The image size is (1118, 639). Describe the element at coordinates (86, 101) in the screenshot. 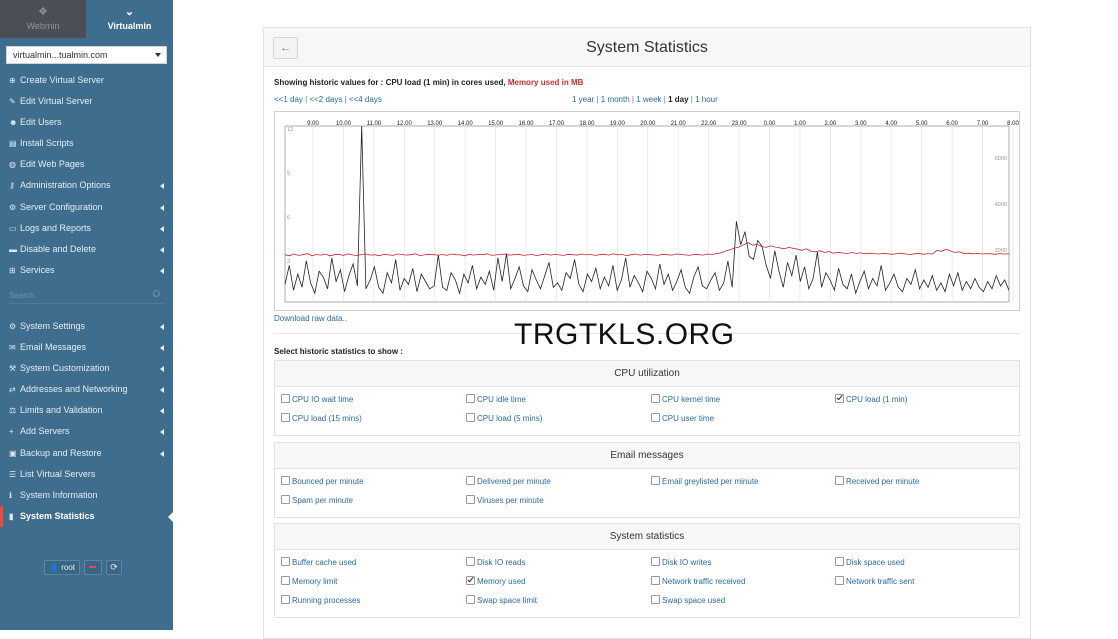

I see `sidebar-item-edit-virtual-server: ✎ Edit Virtual Server` at that location.